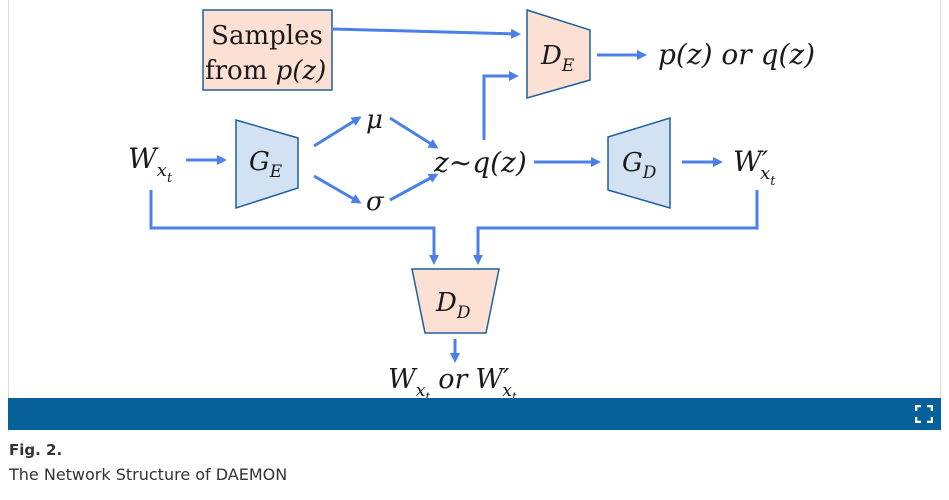  Describe the element at coordinates (414, 132) in the screenshot. I see `arrow-mu-to-z` at that location.